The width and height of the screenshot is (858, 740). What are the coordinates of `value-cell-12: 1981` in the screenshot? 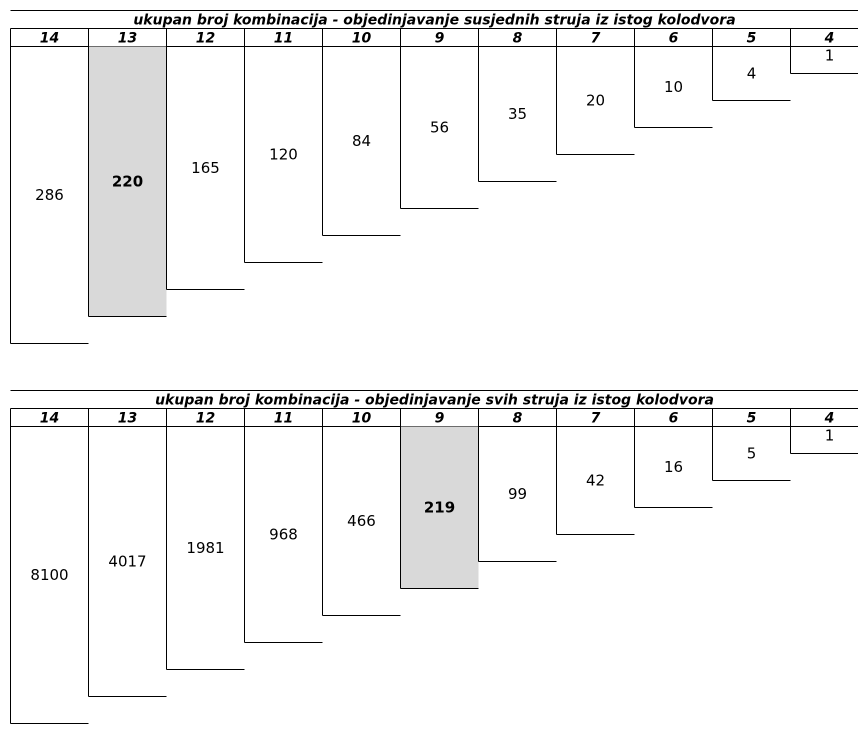 It's located at (205, 548).